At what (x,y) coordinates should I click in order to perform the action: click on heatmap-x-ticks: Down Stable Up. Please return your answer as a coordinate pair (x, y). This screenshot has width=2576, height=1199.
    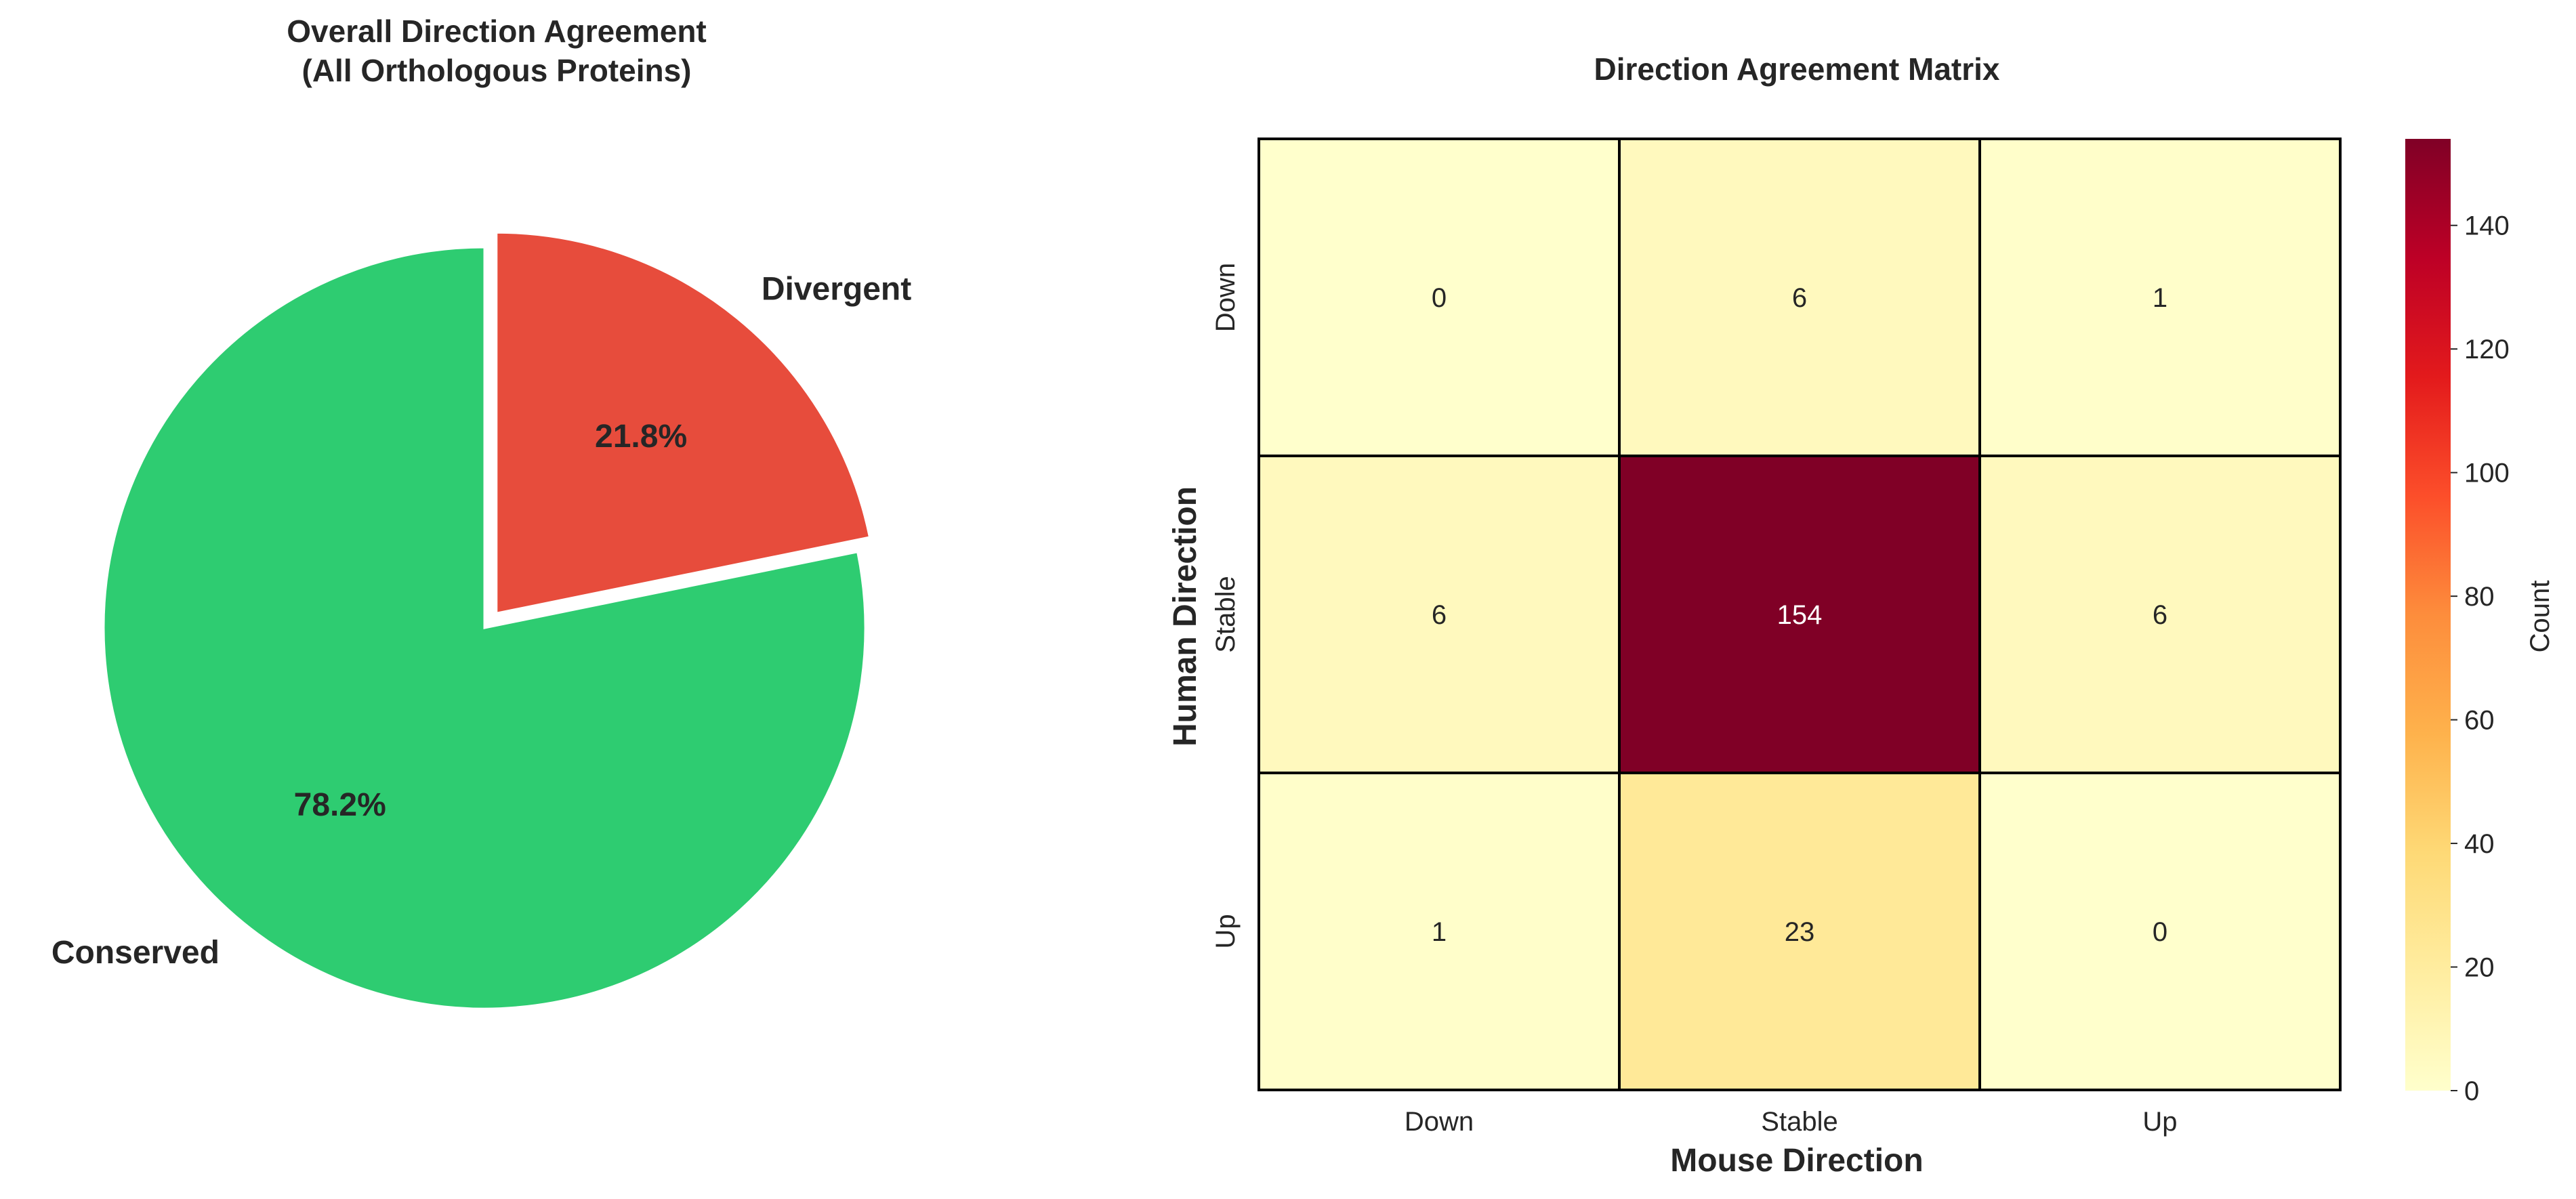
    Looking at the image, I should click on (1791, 1122).